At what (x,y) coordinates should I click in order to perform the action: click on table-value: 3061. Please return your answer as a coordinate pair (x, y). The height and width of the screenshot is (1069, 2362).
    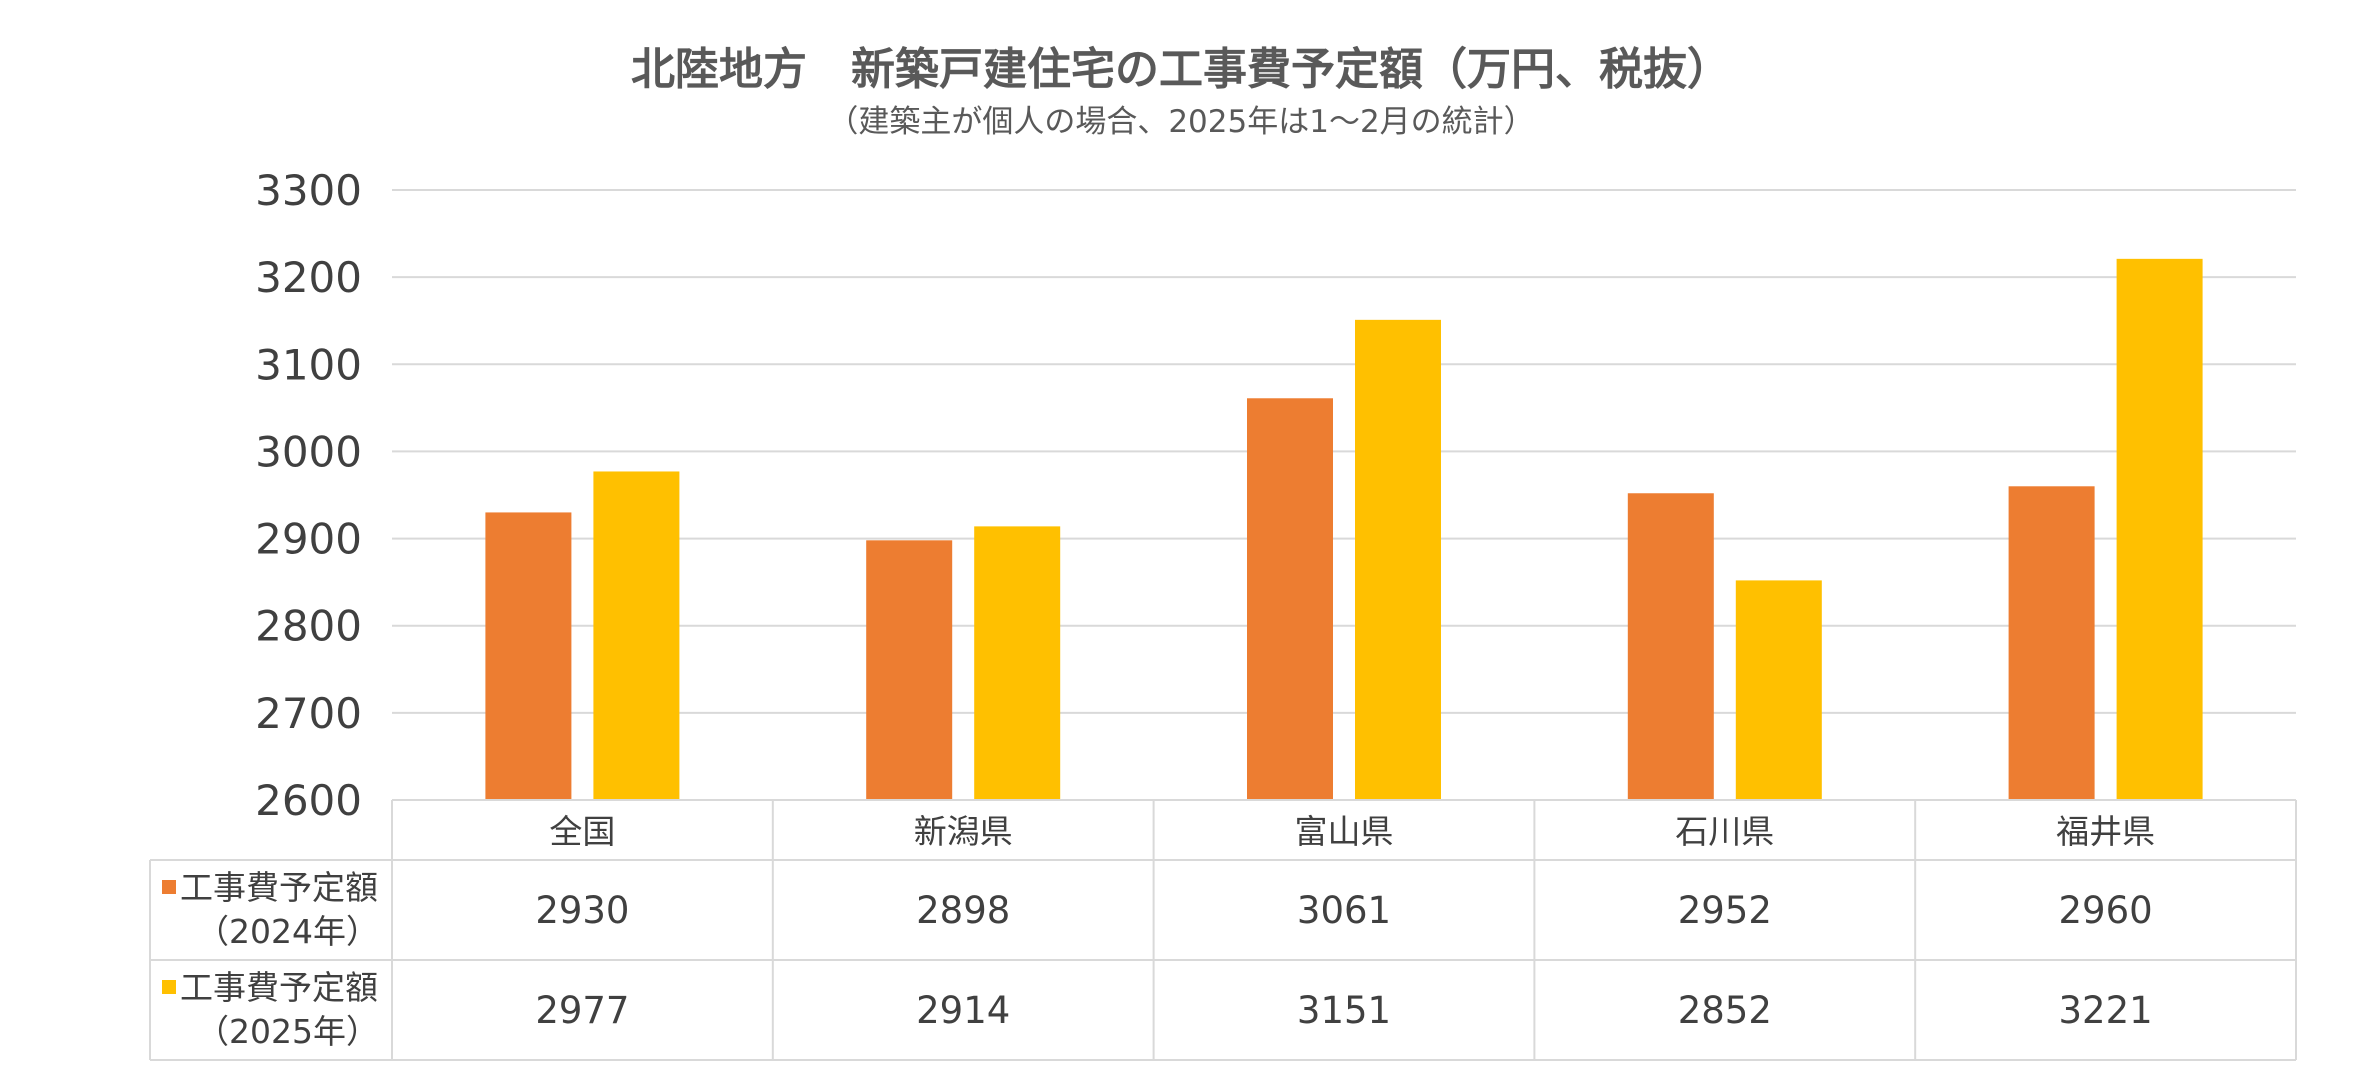
    Looking at the image, I should click on (1344, 910).